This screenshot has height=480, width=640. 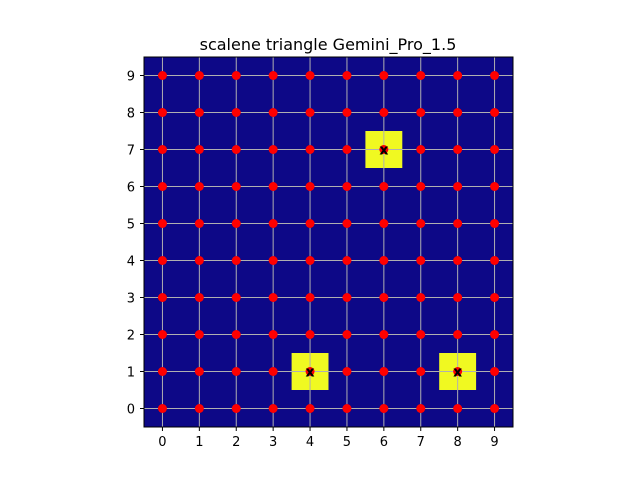 What do you see at coordinates (131, 225) in the screenshot?
I see `y-tick-label: 5` at bounding box center [131, 225].